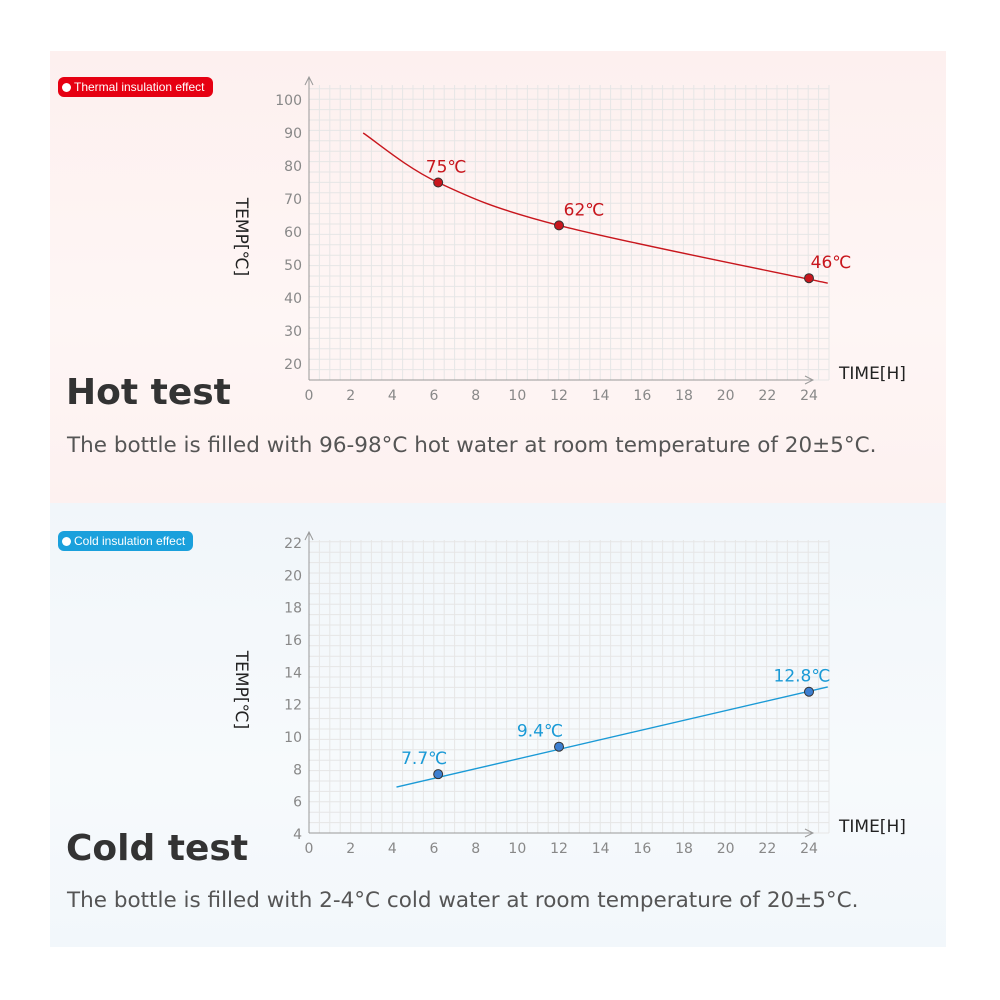  I want to click on y-tick-label: 70, so click(293, 200).